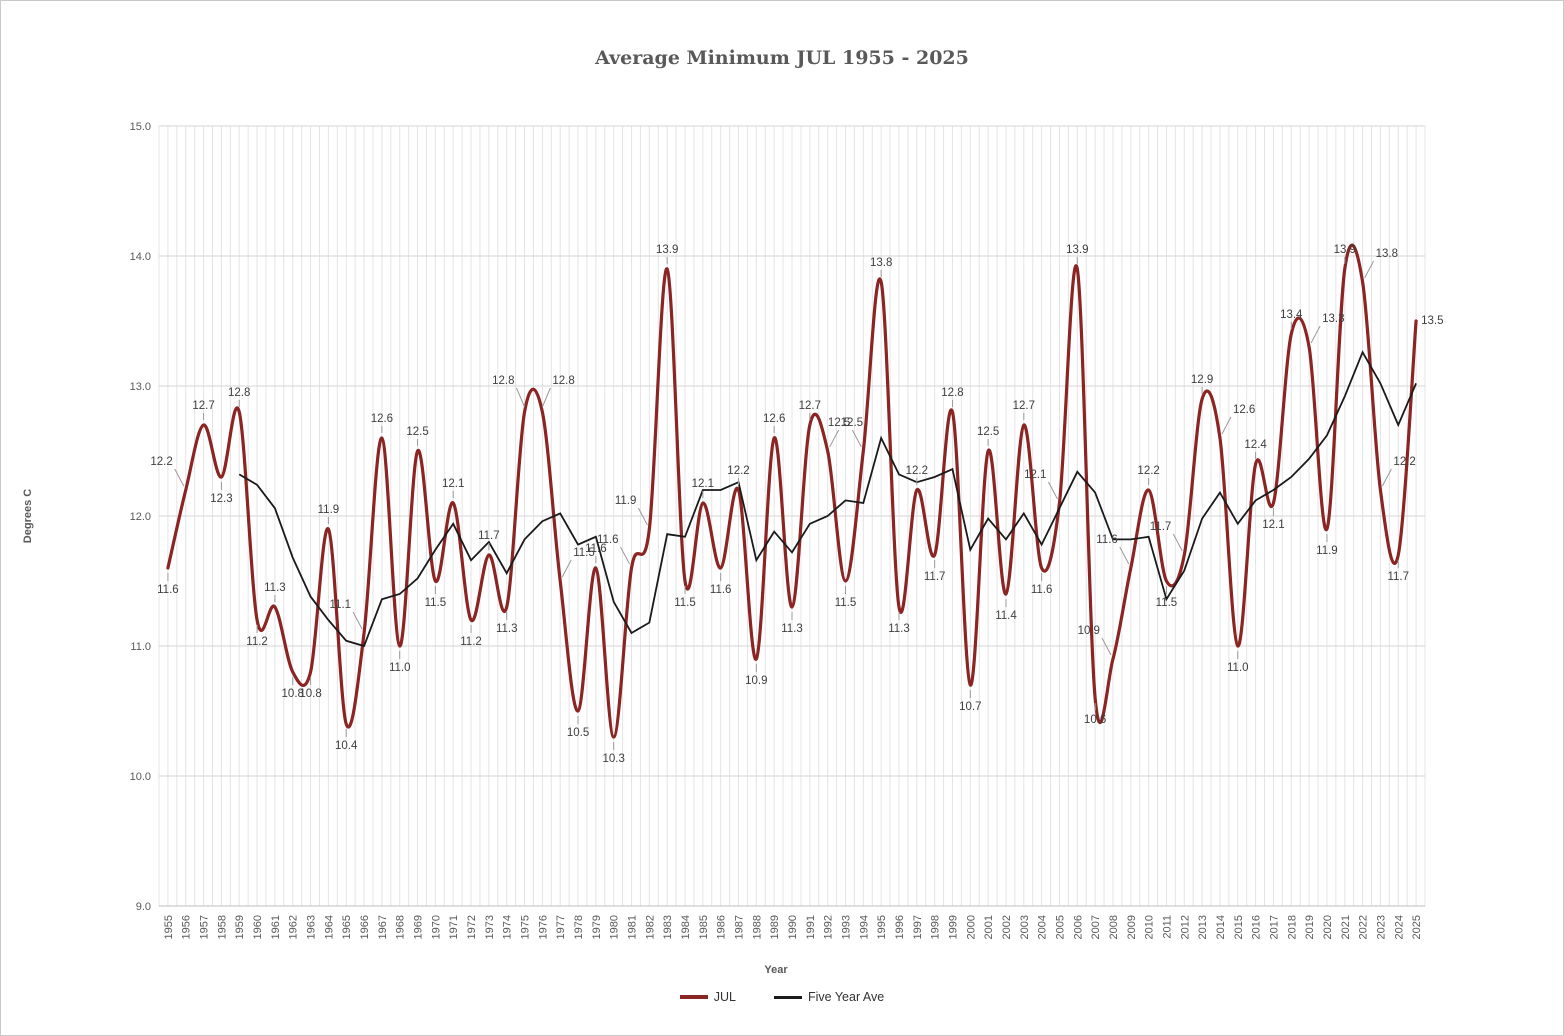 The image size is (1564, 1036). Describe the element at coordinates (1132, 927) in the screenshot. I see `svg-text: 2009` at that location.